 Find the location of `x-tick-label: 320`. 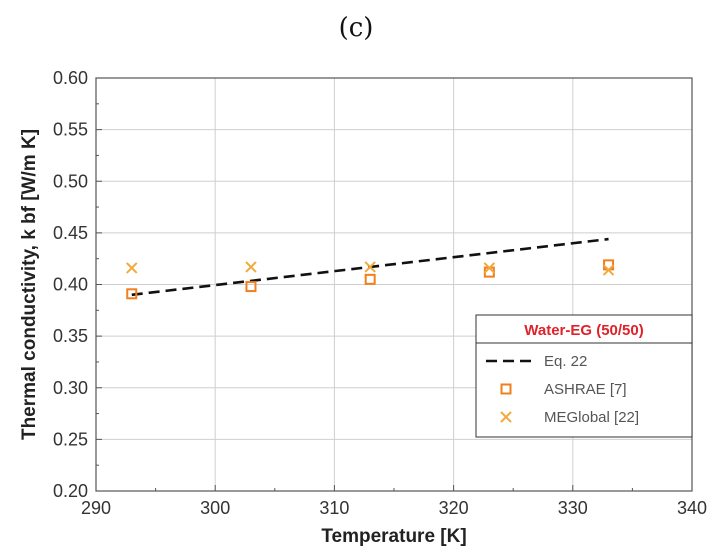

x-tick-label: 320 is located at coordinates (454, 508).